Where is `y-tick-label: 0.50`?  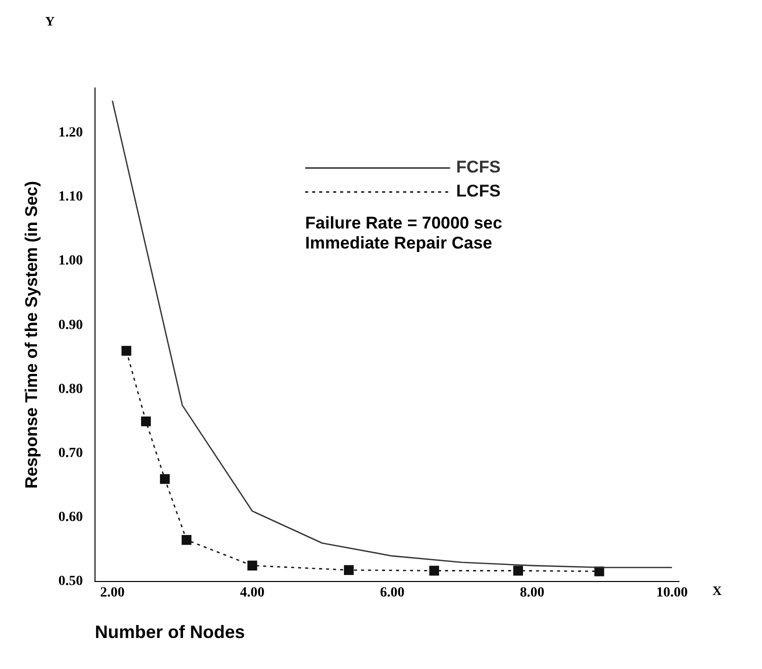 y-tick-label: 0.50 is located at coordinates (70, 582).